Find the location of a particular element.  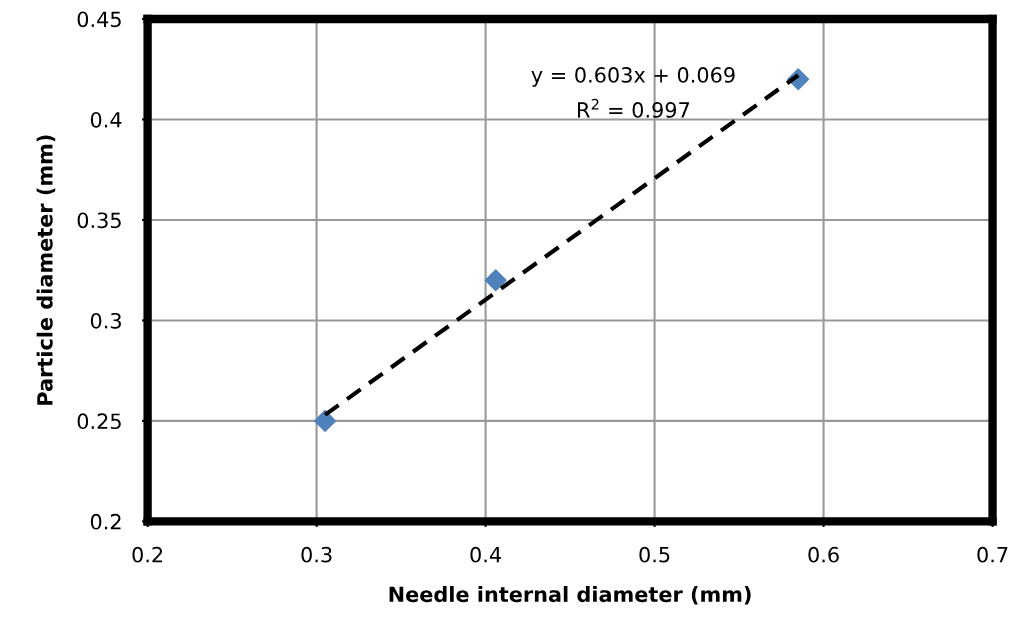

annotation: y = 0.603x + 0.069 is located at coordinates (633, 77).